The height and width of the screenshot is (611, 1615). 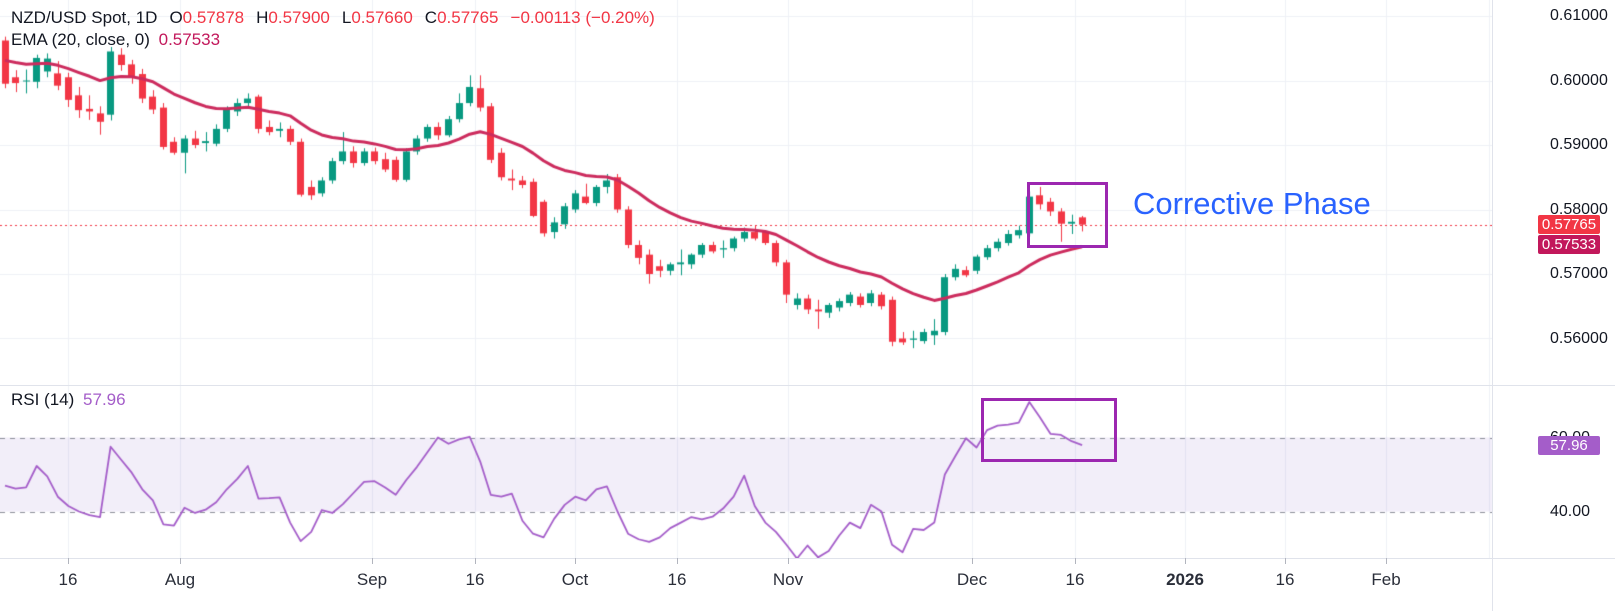 What do you see at coordinates (582, 17) in the screenshot?
I see `change-value: −0.00113 (−0.20%)` at bounding box center [582, 17].